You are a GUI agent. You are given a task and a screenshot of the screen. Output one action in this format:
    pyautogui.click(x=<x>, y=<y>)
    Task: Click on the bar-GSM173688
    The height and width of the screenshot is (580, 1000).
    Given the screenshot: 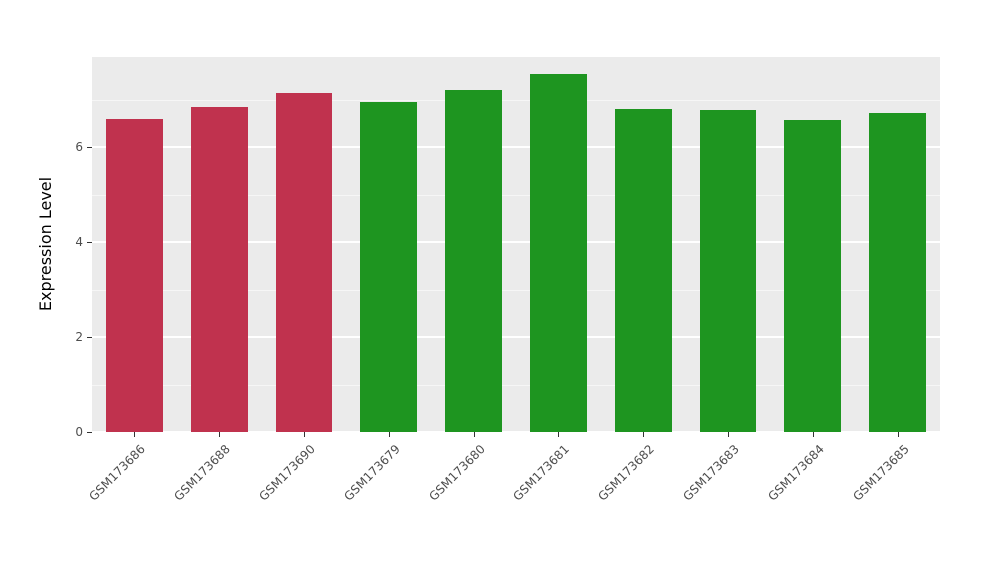 What is the action you would take?
    pyautogui.click(x=219, y=269)
    